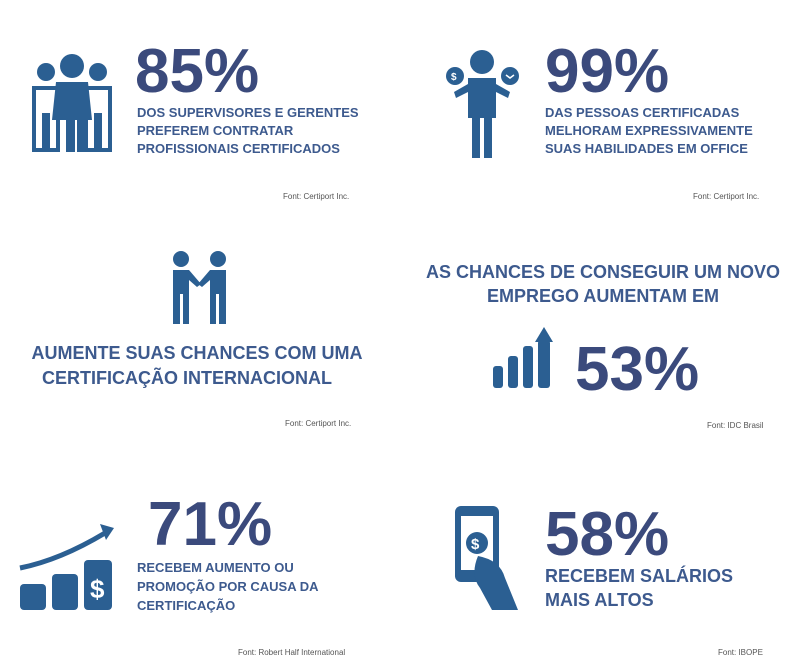 Image resolution: width=800 pixels, height=668 pixels. Describe the element at coordinates (238, 148) in the screenshot. I see `description: PROFISSIONAIS CERTIFICADOS` at that location.